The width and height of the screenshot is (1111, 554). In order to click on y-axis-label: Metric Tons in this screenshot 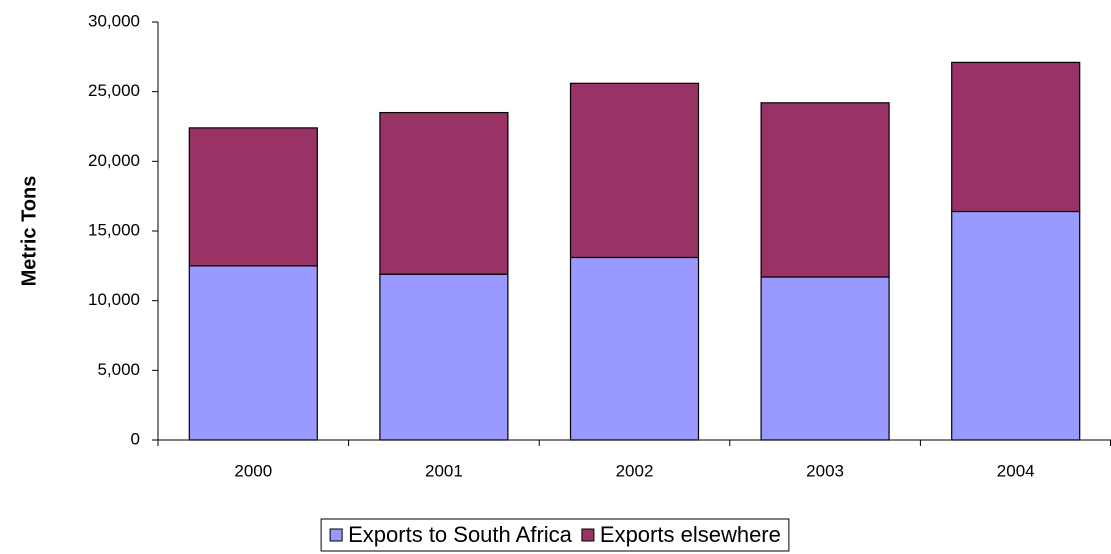, I will do `click(29, 231)`.